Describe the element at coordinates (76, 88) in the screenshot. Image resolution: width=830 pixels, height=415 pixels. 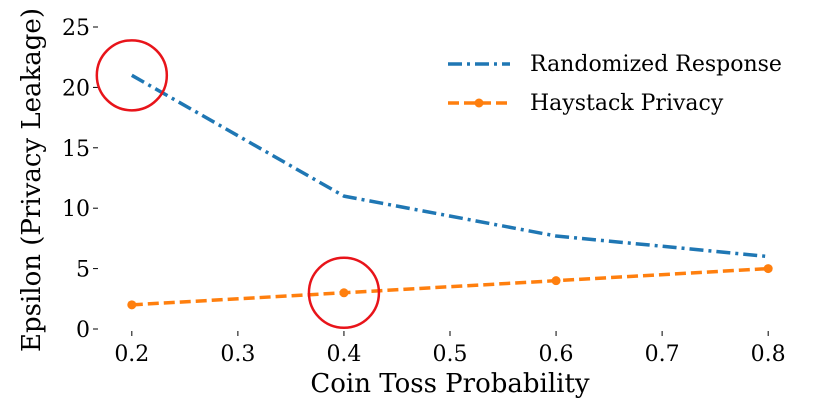
I see `y-tick-label: 20` at that location.